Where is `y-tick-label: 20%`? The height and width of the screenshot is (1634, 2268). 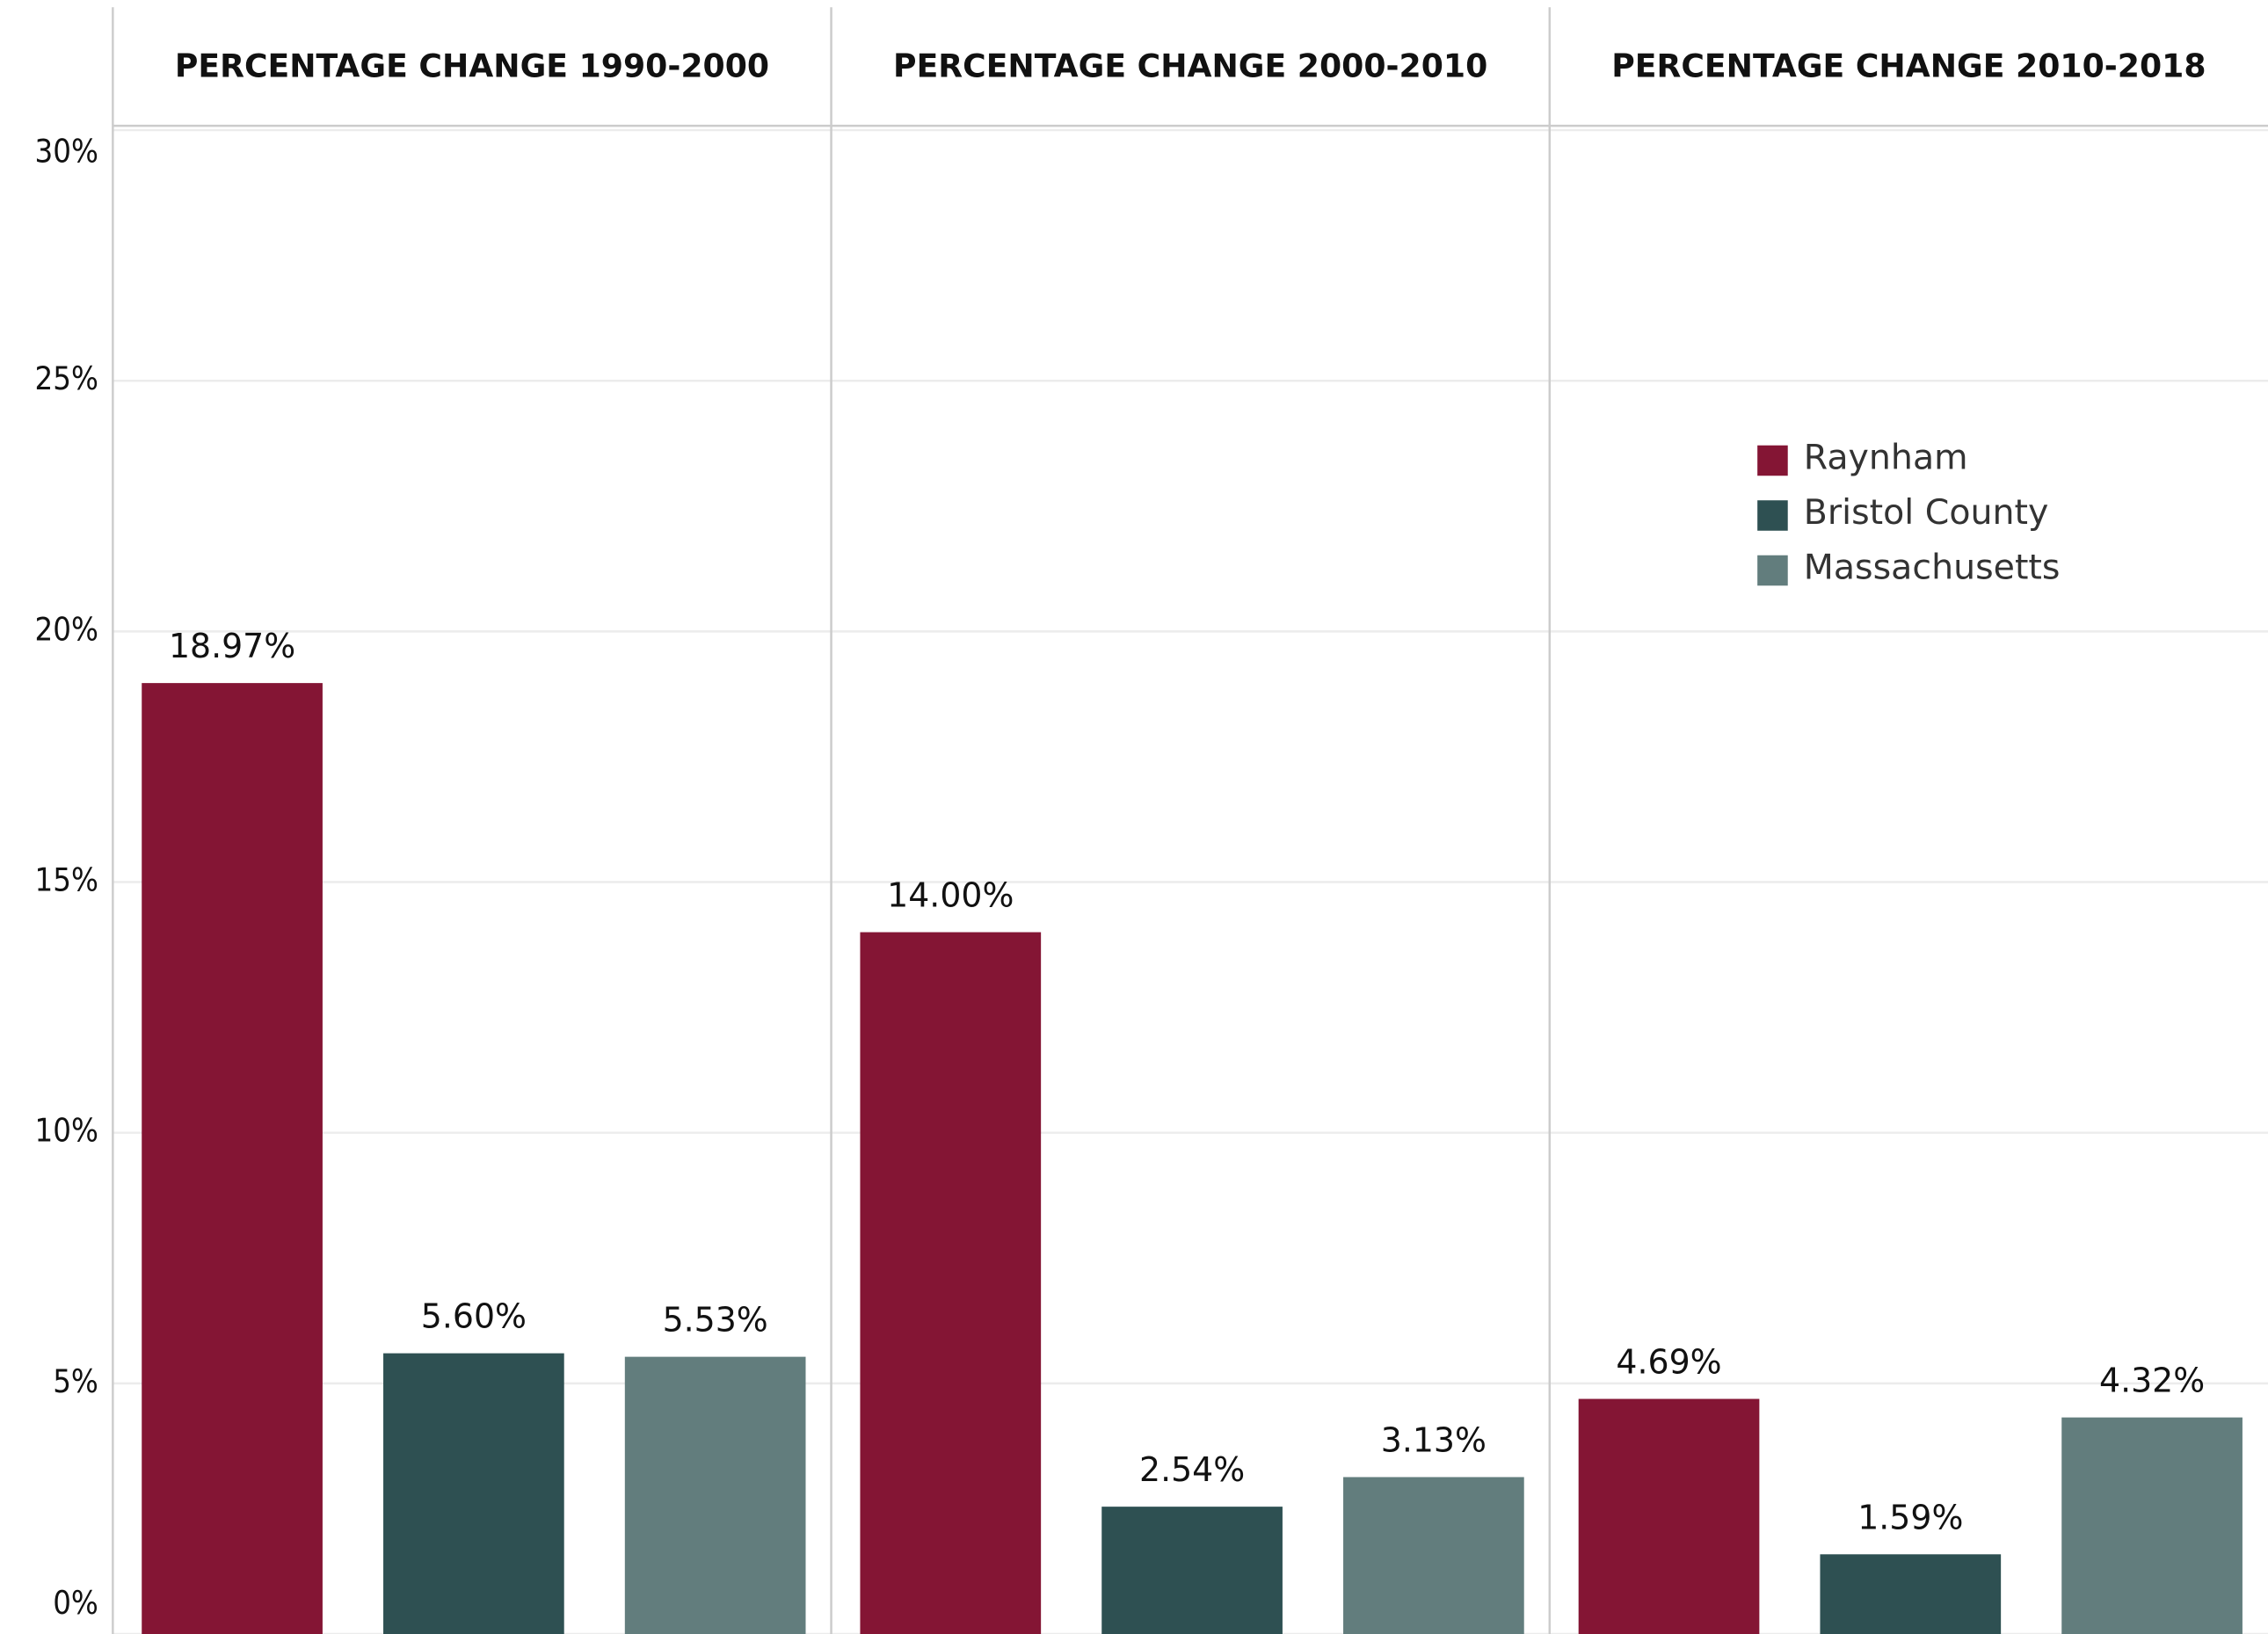
y-tick-label: 20% is located at coordinates (66, 629).